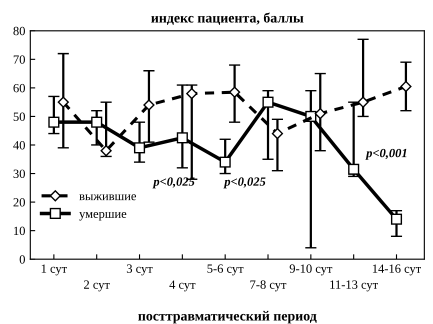 This screenshot has height=324, width=433. I want to click on y-tick-label: 60, so click(19, 88).